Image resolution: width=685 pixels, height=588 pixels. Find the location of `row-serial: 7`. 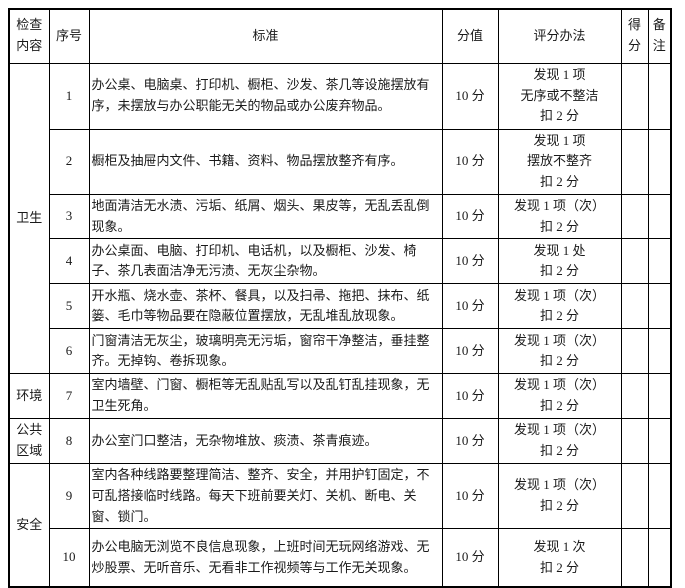

row-serial: 7 is located at coordinates (69, 396).